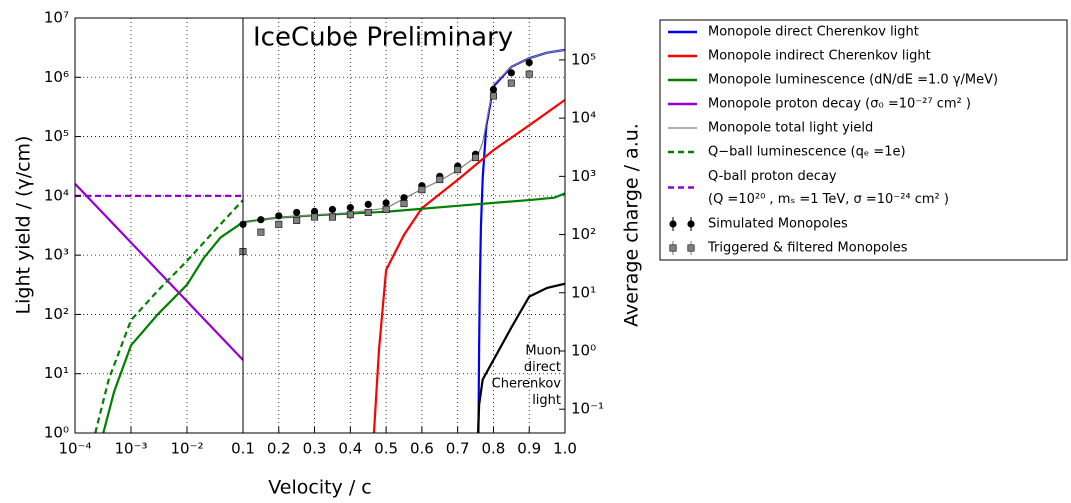 The width and height of the screenshot is (1071, 503). What do you see at coordinates (186, 449) in the screenshot?
I see `x-tick-label: 10⁻²` at bounding box center [186, 449].